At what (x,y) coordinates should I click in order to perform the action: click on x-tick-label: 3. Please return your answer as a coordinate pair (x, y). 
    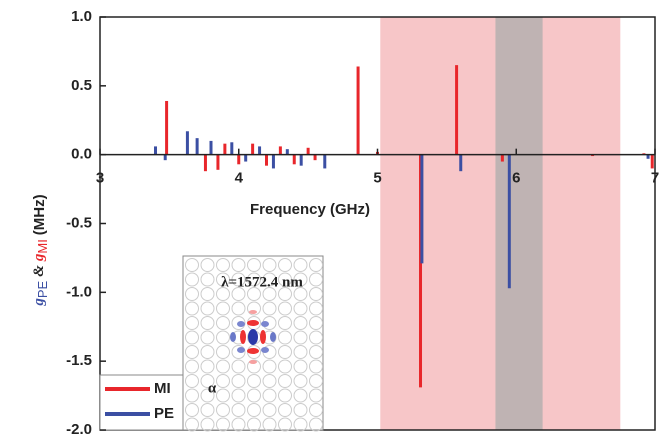
    Looking at the image, I should click on (100, 178).